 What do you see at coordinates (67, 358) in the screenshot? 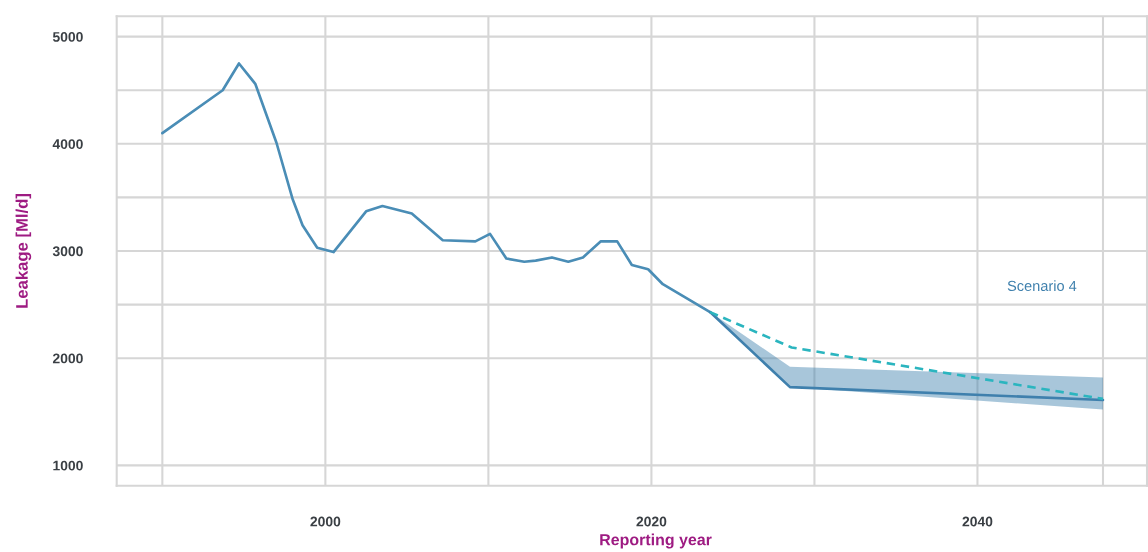
I see `y-tick-label: 2000` at bounding box center [67, 358].